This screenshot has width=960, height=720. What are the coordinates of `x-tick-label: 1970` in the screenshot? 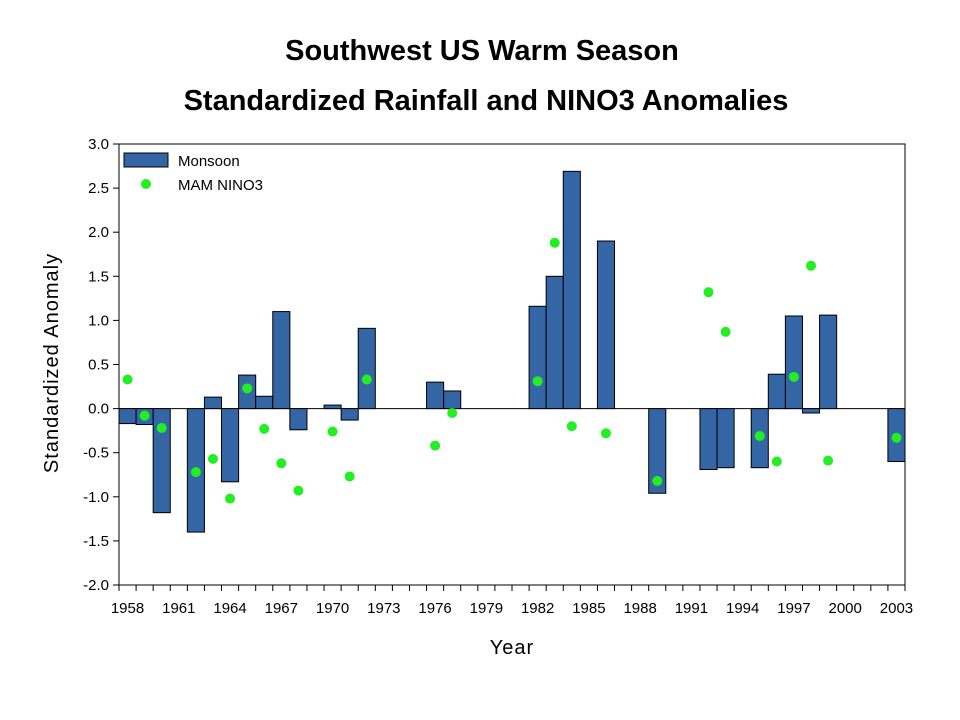 It's located at (332, 608).